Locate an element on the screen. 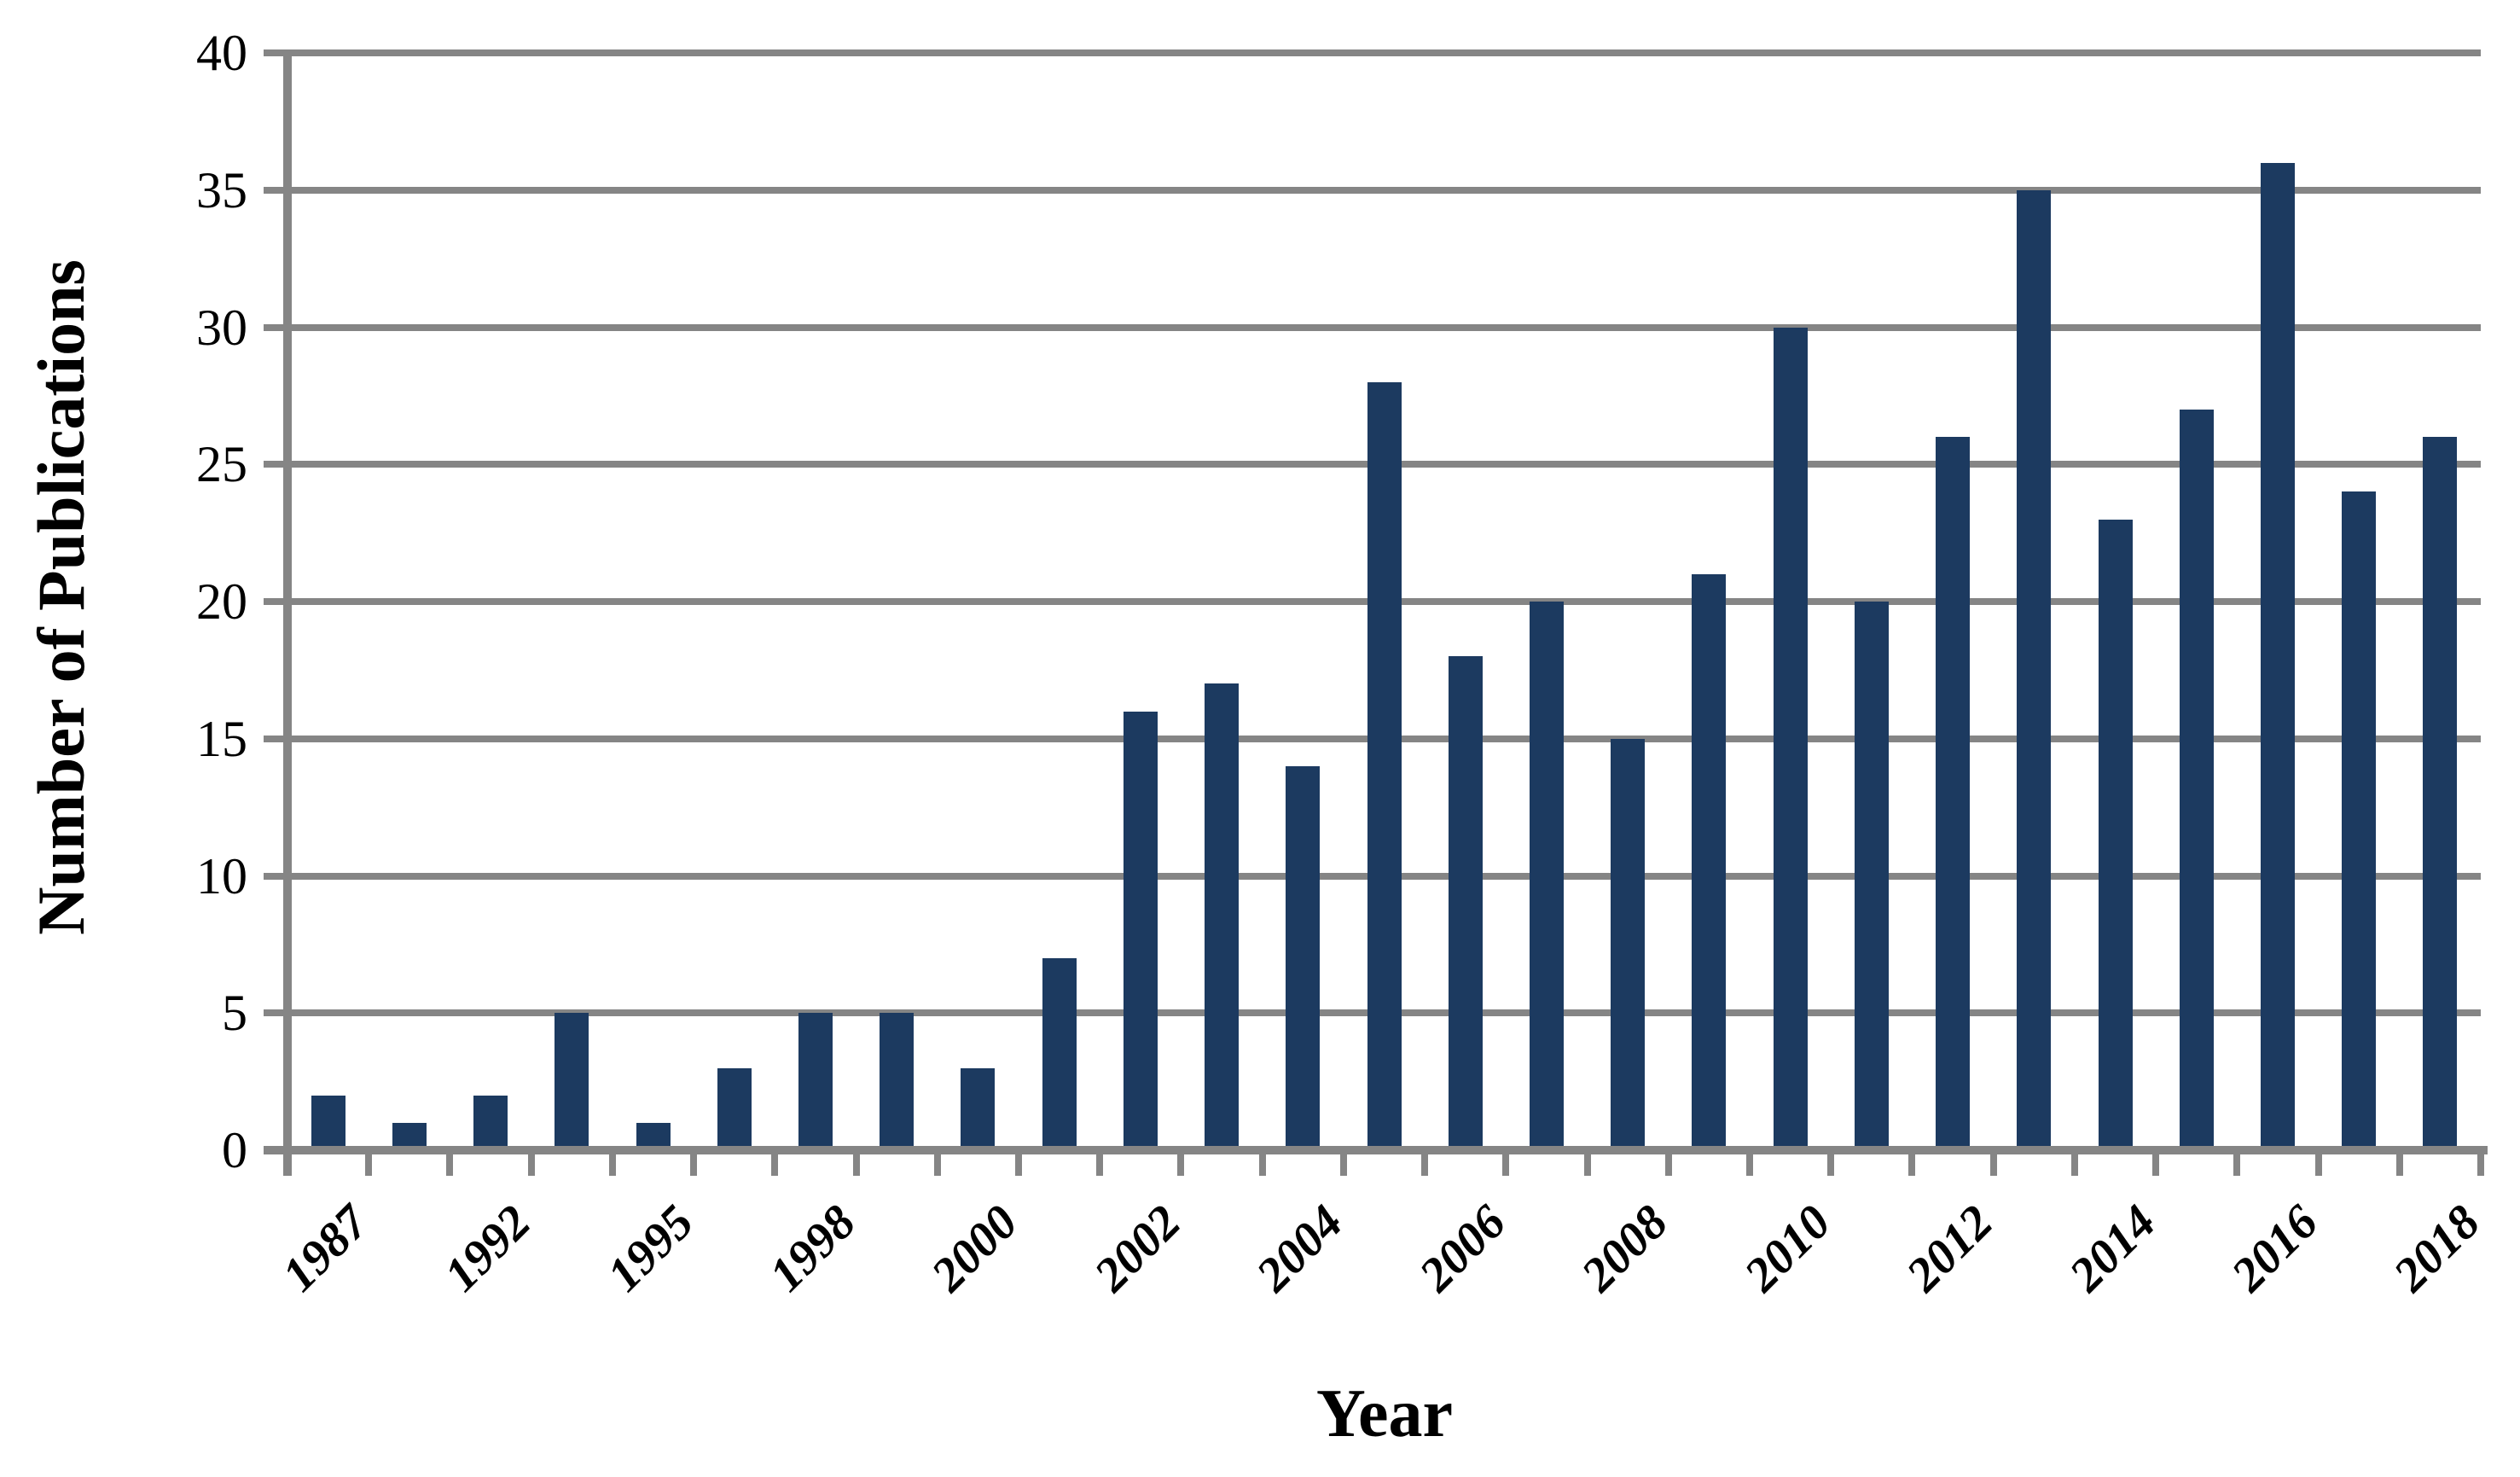  x-axis-title: Year is located at coordinates (1385, 1413).